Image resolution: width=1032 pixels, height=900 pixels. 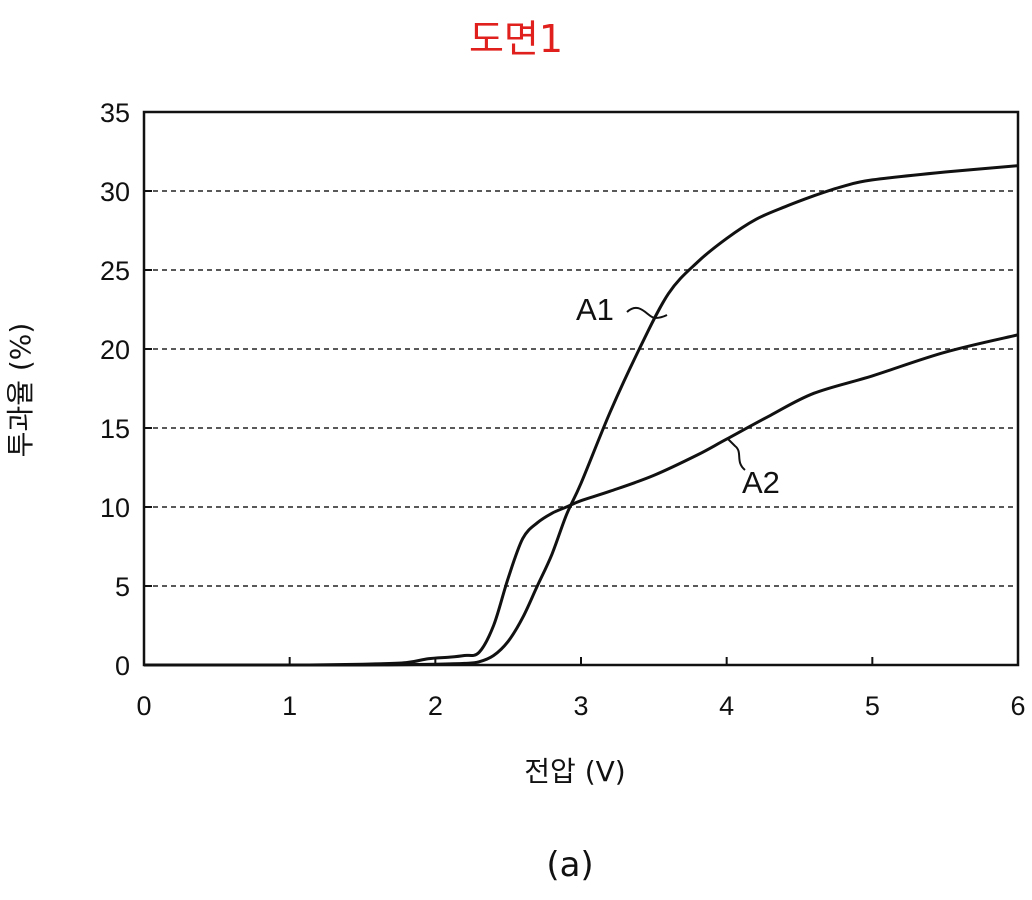 I want to click on y-tick-label: 5, so click(x=122, y=587).